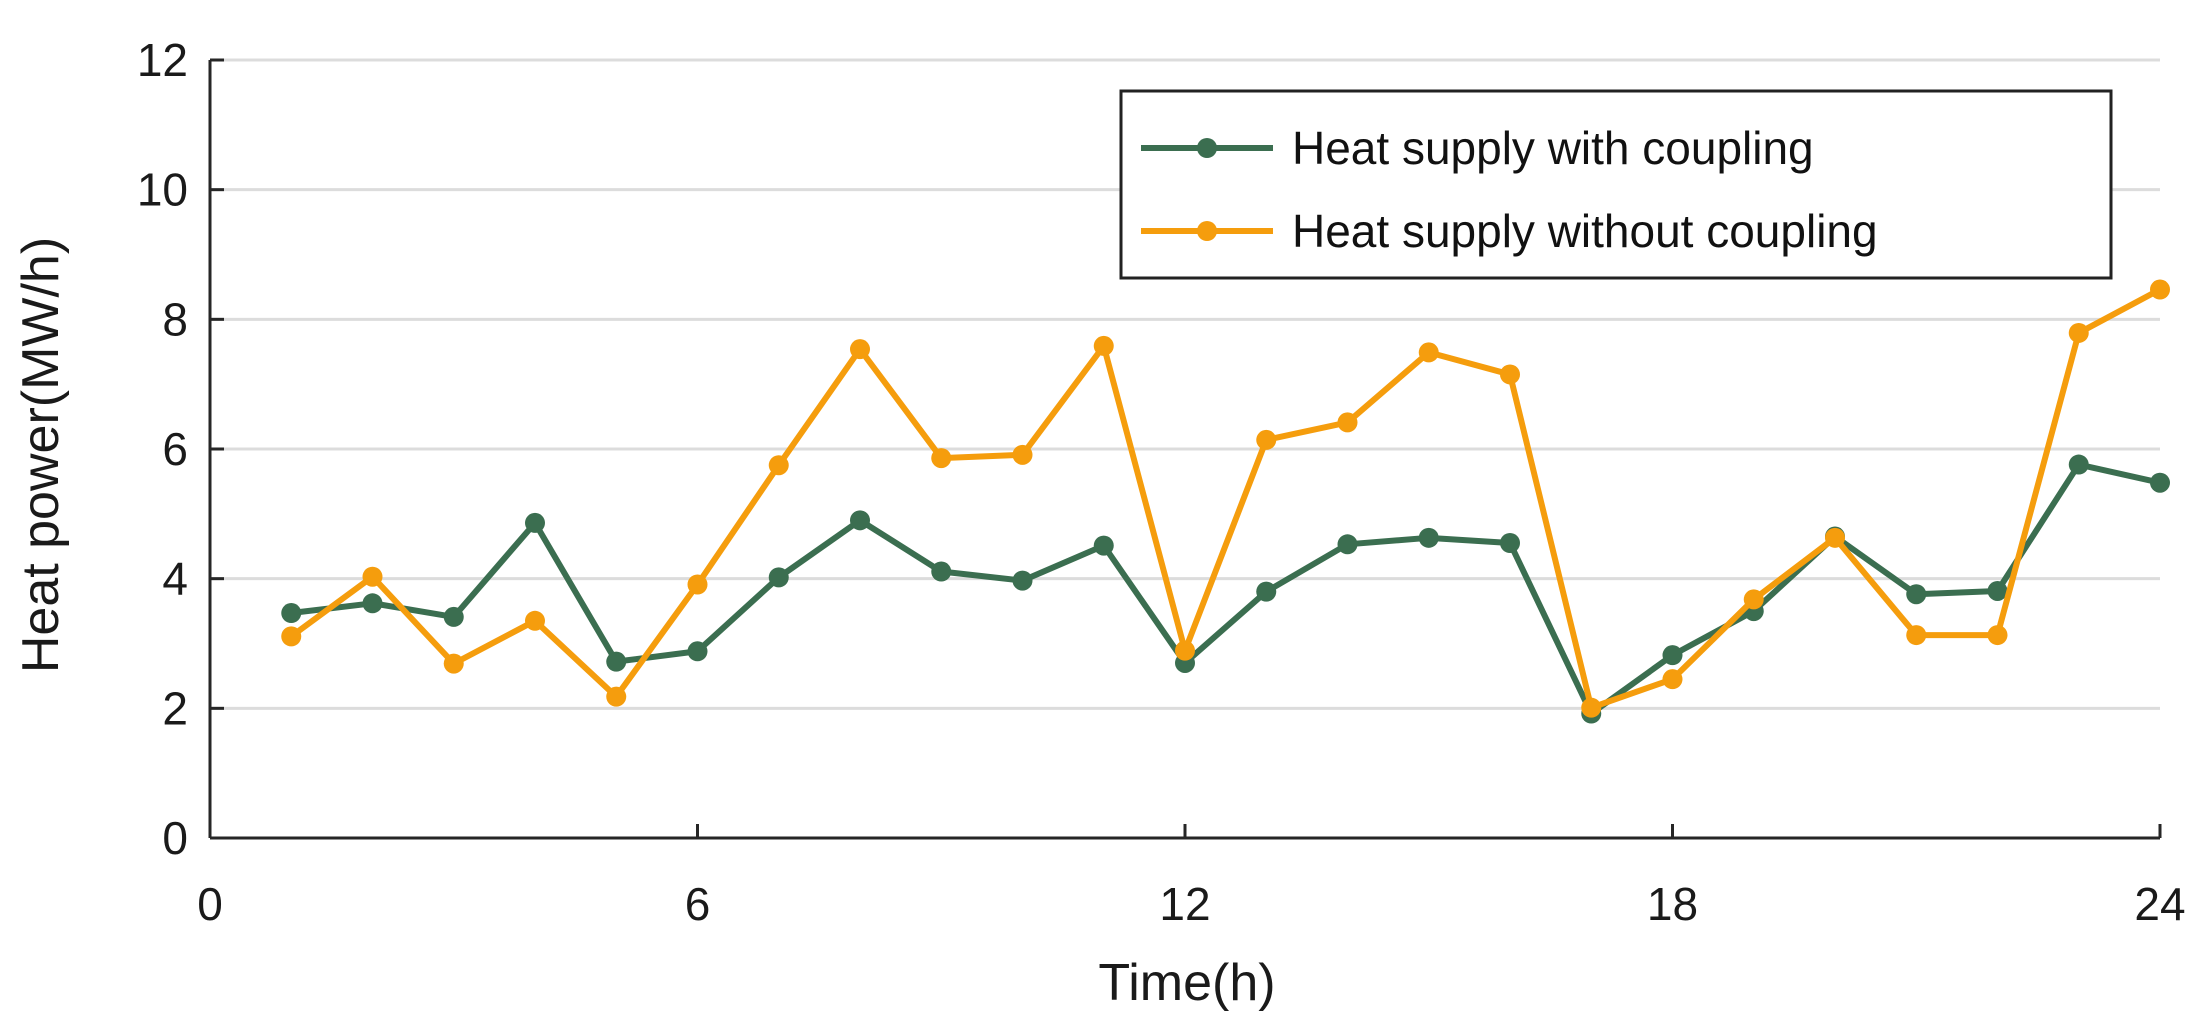 The height and width of the screenshot is (1024, 2207). I want to click on legend-item-1: Heat supply with coupling, so click(1477, 148).